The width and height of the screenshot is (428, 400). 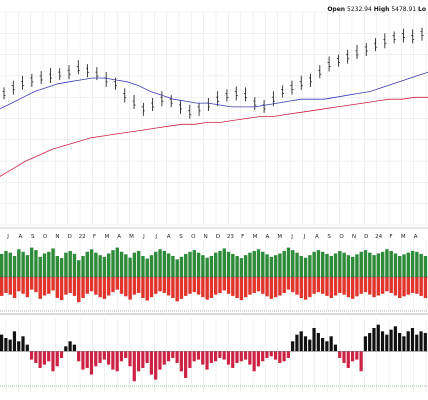 What do you see at coordinates (336, 9) in the screenshot?
I see `open-label: Open` at bounding box center [336, 9].